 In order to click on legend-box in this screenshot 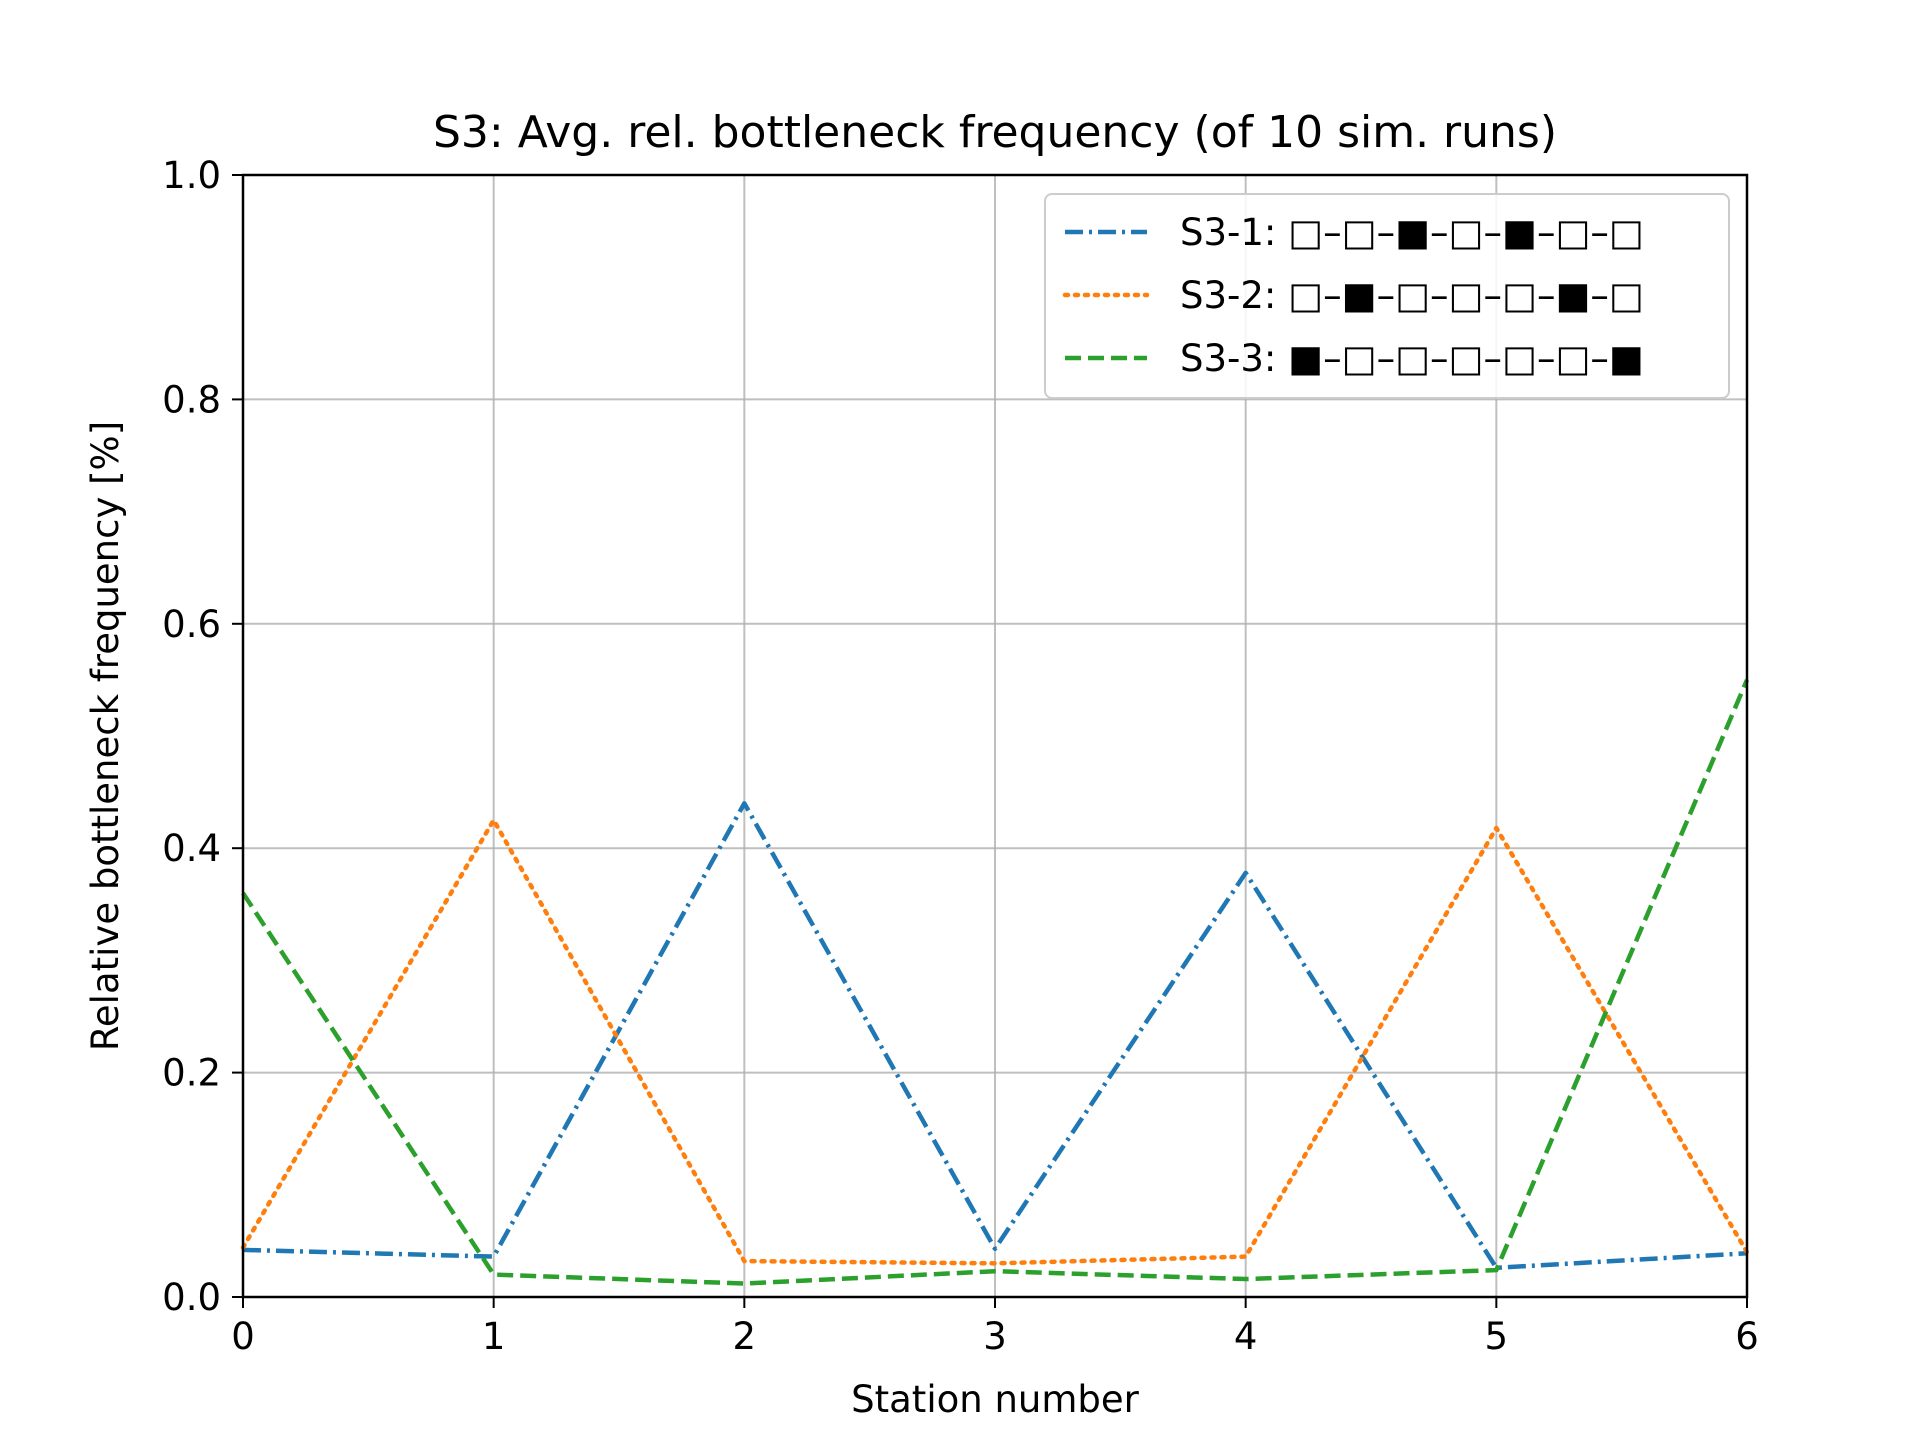, I will do `click(1387, 296)`.